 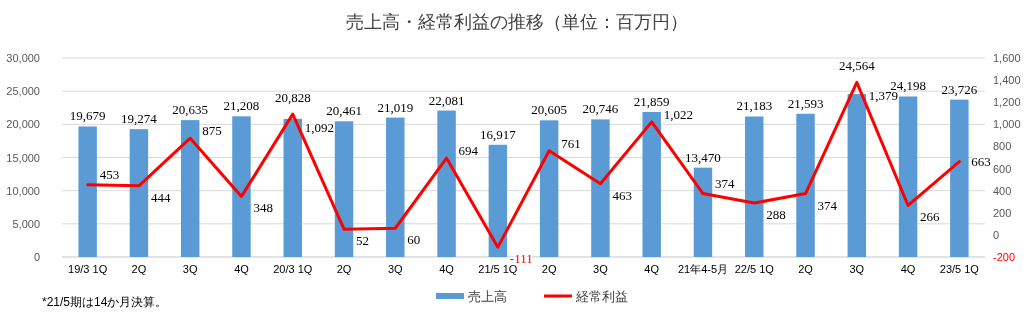 What do you see at coordinates (139, 119) in the screenshot?
I see `data-label: 19,274` at bounding box center [139, 119].